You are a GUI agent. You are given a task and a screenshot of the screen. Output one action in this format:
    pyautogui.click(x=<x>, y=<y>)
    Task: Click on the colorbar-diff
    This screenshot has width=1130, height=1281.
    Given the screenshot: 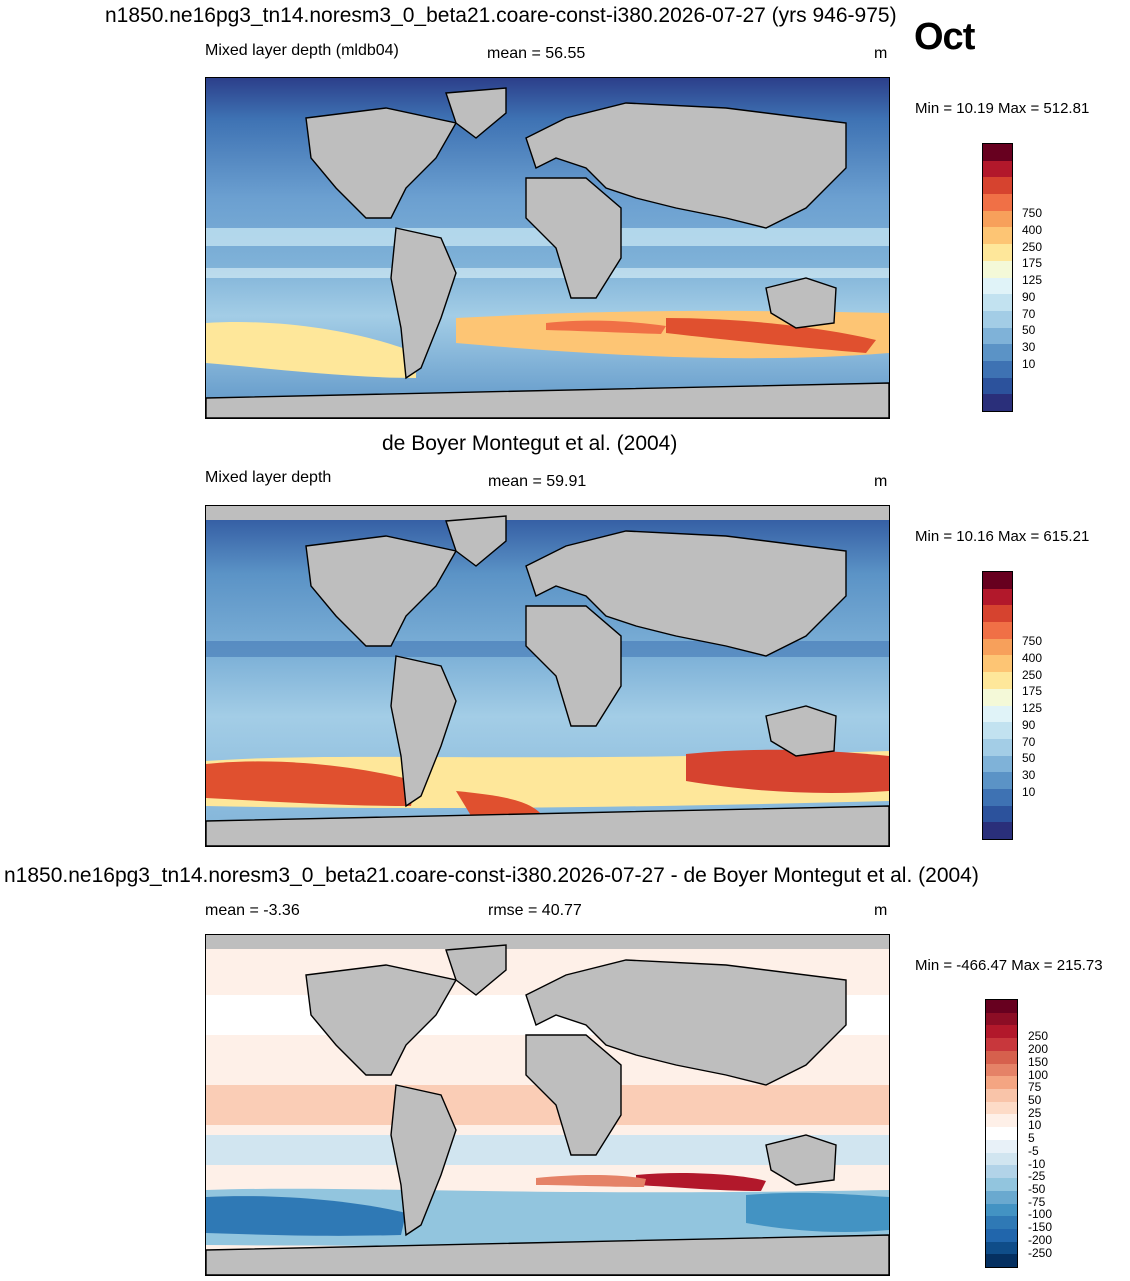 What is the action you would take?
    pyautogui.click(x=1001, y=1133)
    